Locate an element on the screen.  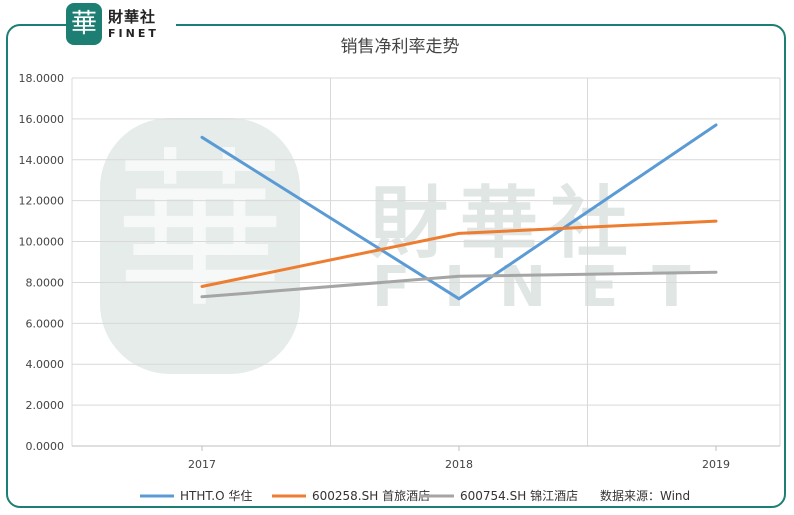
y-tick-label: 8.0000 is located at coordinates (45, 282).